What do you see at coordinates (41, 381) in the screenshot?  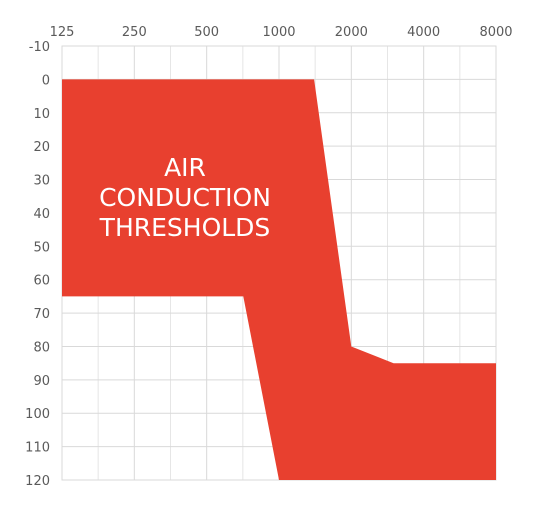 I see `y-tick-label: 90` at bounding box center [41, 381].